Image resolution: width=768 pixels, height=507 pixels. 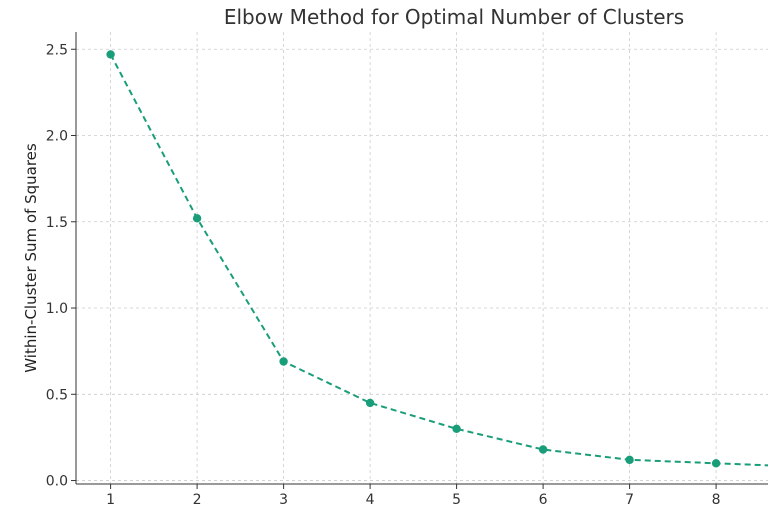 What do you see at coordinates (629, 499) in the screenshot?
I see `x-tick-label: 7` at bounding box center [629, 499].